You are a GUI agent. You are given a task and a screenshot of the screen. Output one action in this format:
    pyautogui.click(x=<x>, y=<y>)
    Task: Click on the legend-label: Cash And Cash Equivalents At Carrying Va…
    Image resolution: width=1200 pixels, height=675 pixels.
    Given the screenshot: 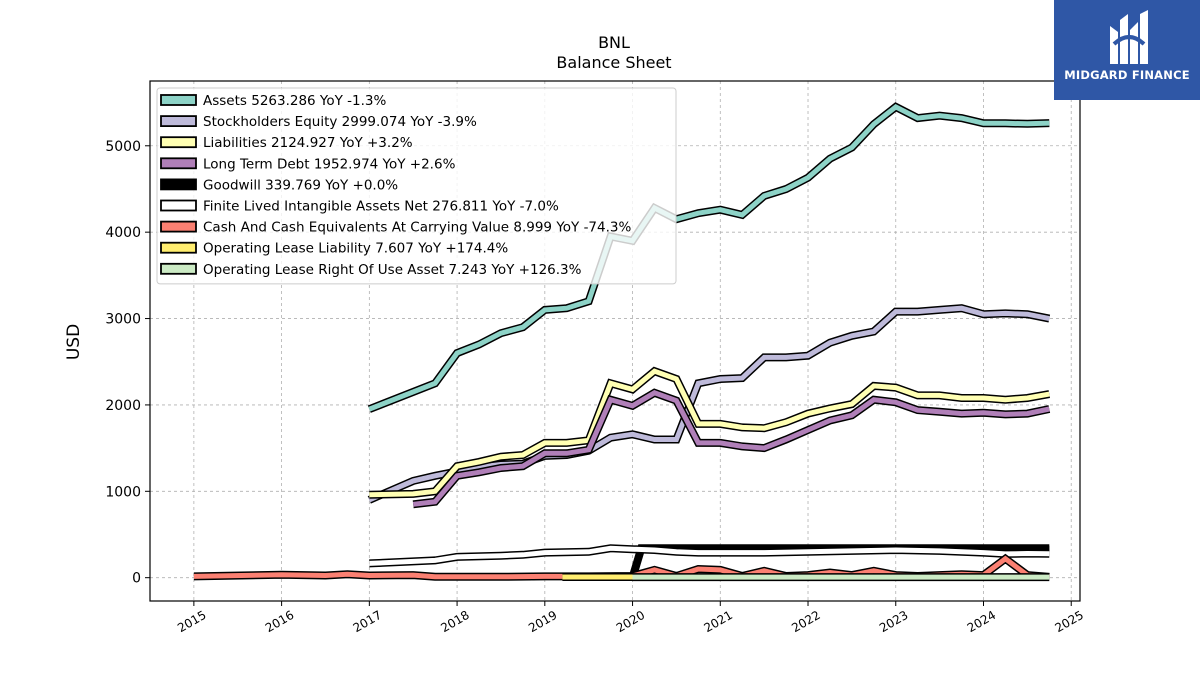 What is the action you would take?
    pyautogui.click(x=417, y=228)
    